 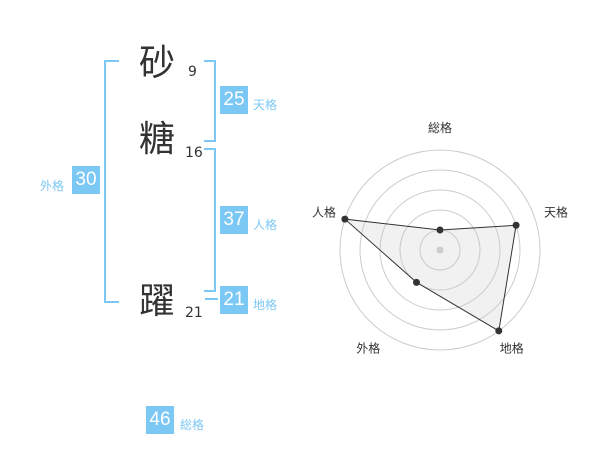 I want to click on radar-axis-label: 外格, so click(x=368, y=348).